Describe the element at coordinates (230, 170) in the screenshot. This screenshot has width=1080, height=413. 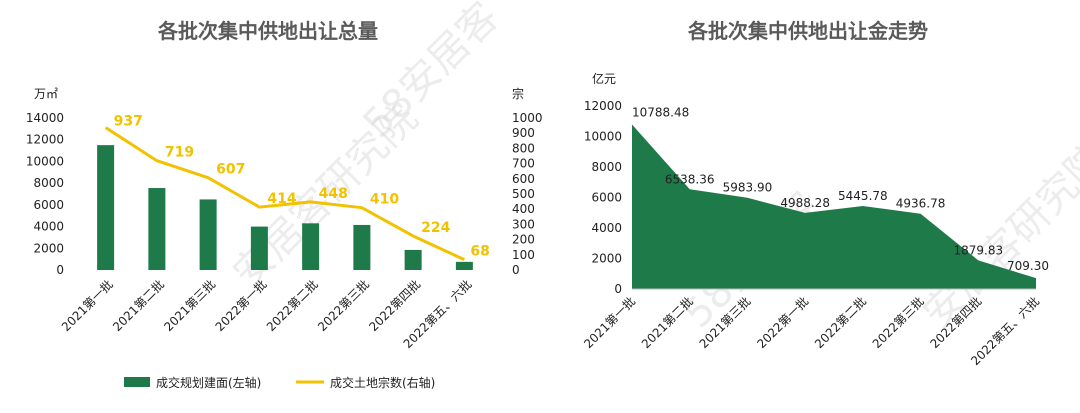
I see `line-data-label: 607` at that location.